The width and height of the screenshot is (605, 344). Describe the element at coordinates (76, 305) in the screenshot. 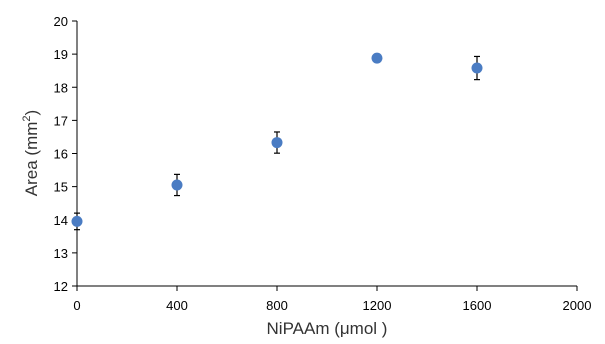

I see `x-tick-label: 0` at that location.